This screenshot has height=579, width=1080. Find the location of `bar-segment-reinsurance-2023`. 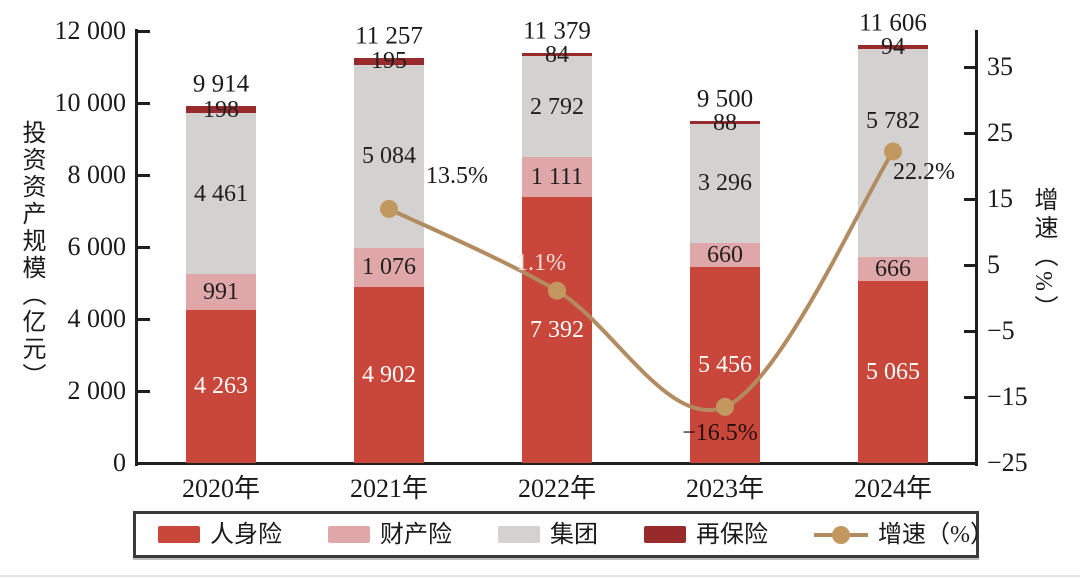

bar-segment-reinsurance-2023 is located at coordinates (725, 123).